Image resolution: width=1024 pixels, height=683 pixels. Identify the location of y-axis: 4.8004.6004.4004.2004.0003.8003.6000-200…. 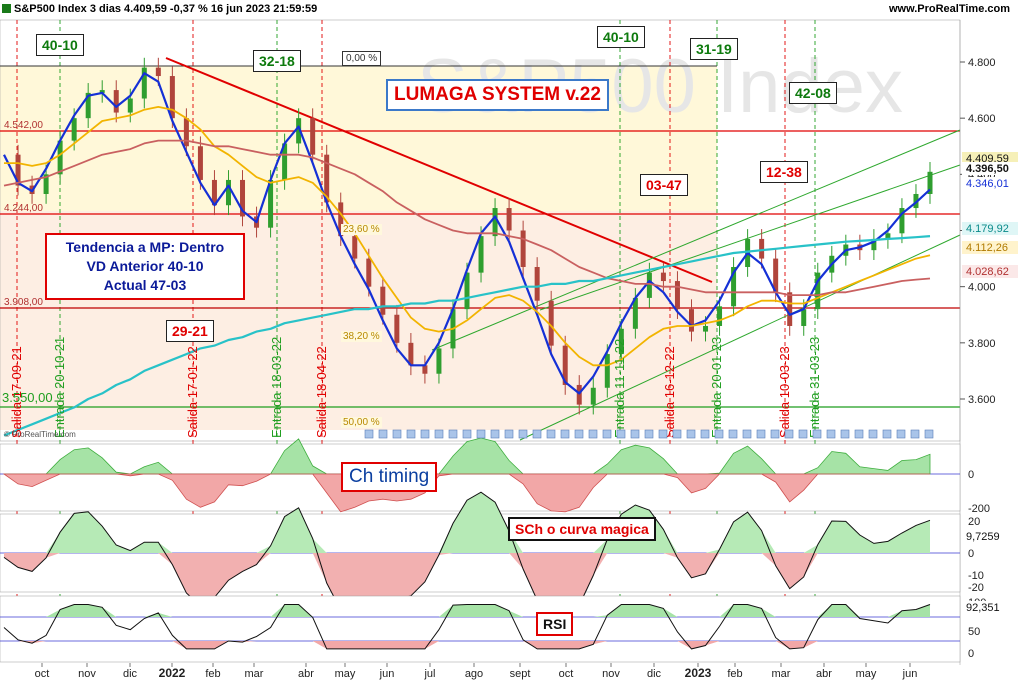
(977, 342).